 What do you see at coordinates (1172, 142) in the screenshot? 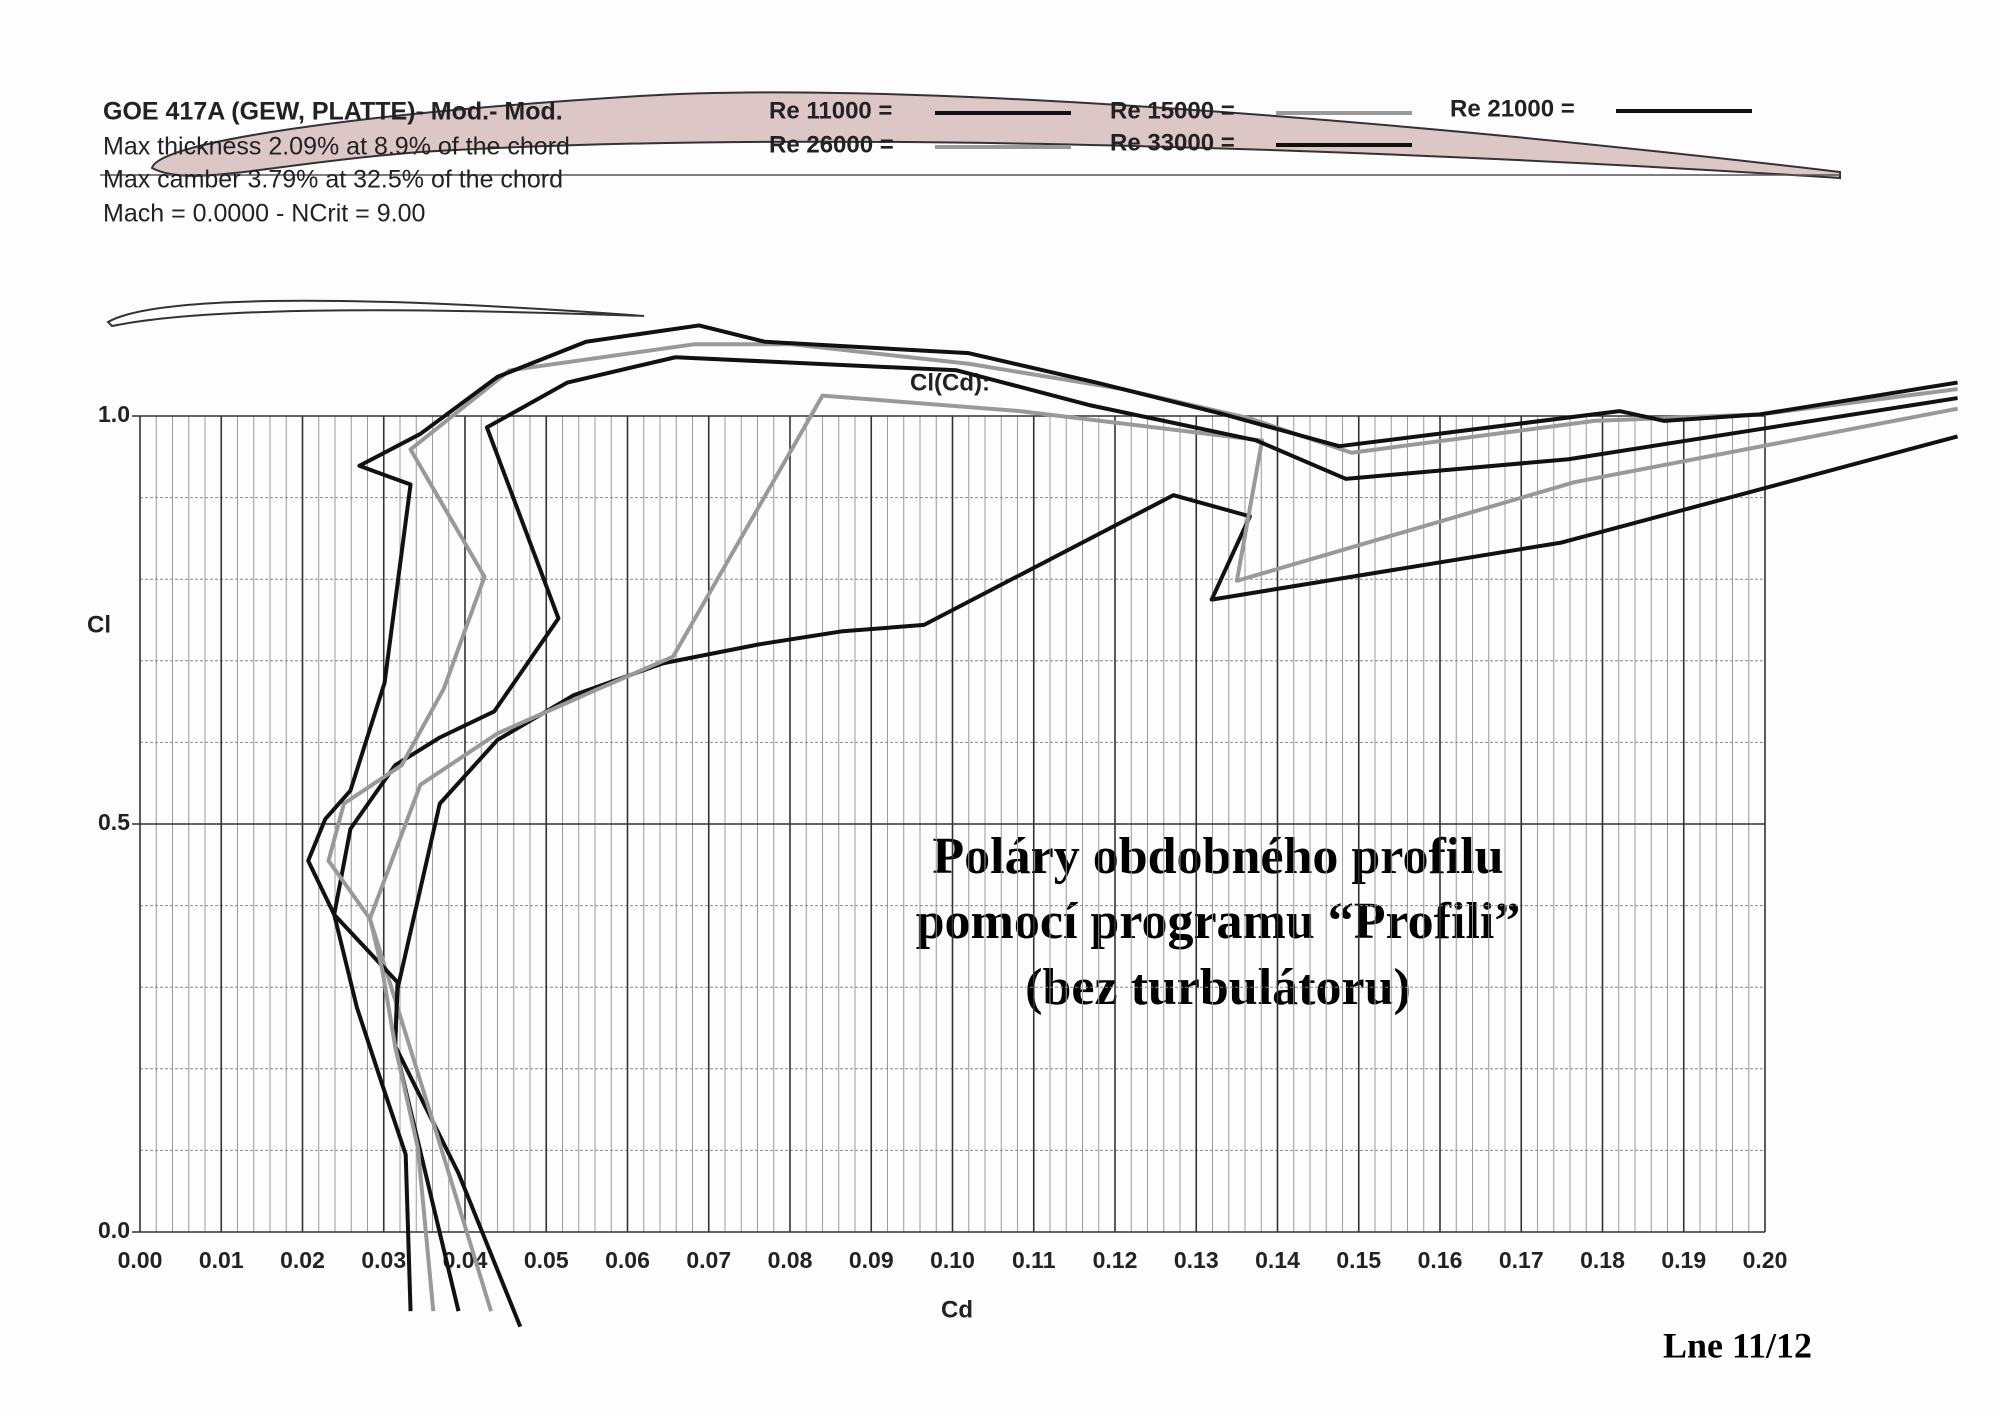
I see `legend-label: Re 33000 =` at bounding box center [1172, 142].